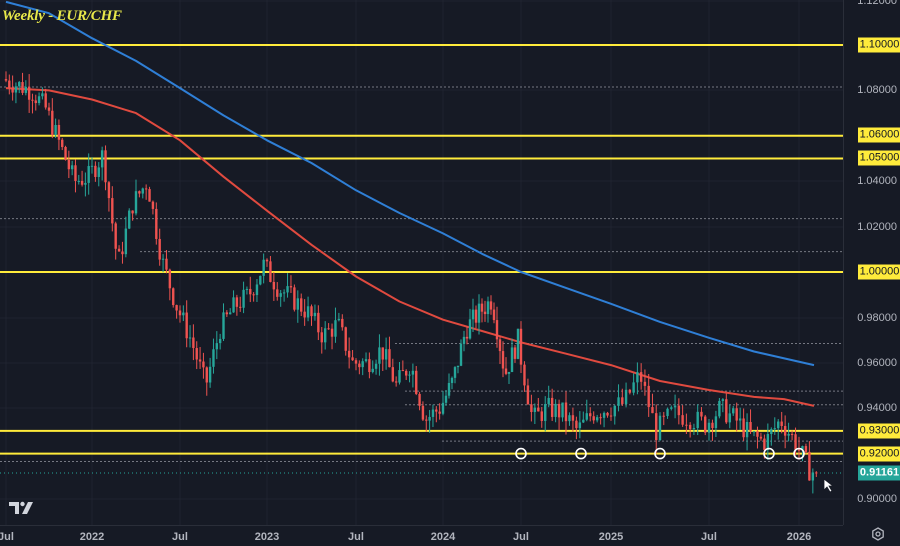 The width and height of the screenshot is (900, 546). What do you see at coordinates (21, 508) in the screenshot?
I see `tradingview-logo-icon` at bounding box center [21, 508].